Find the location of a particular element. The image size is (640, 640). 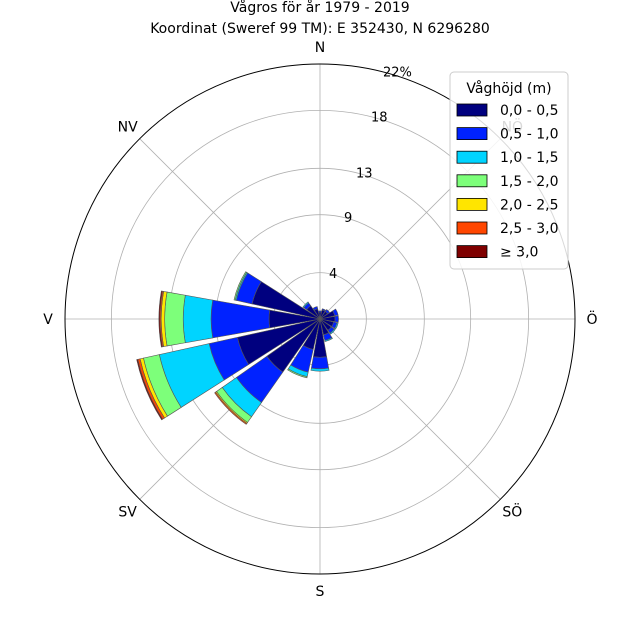

sector-bars is located at coordinates (237, 348).